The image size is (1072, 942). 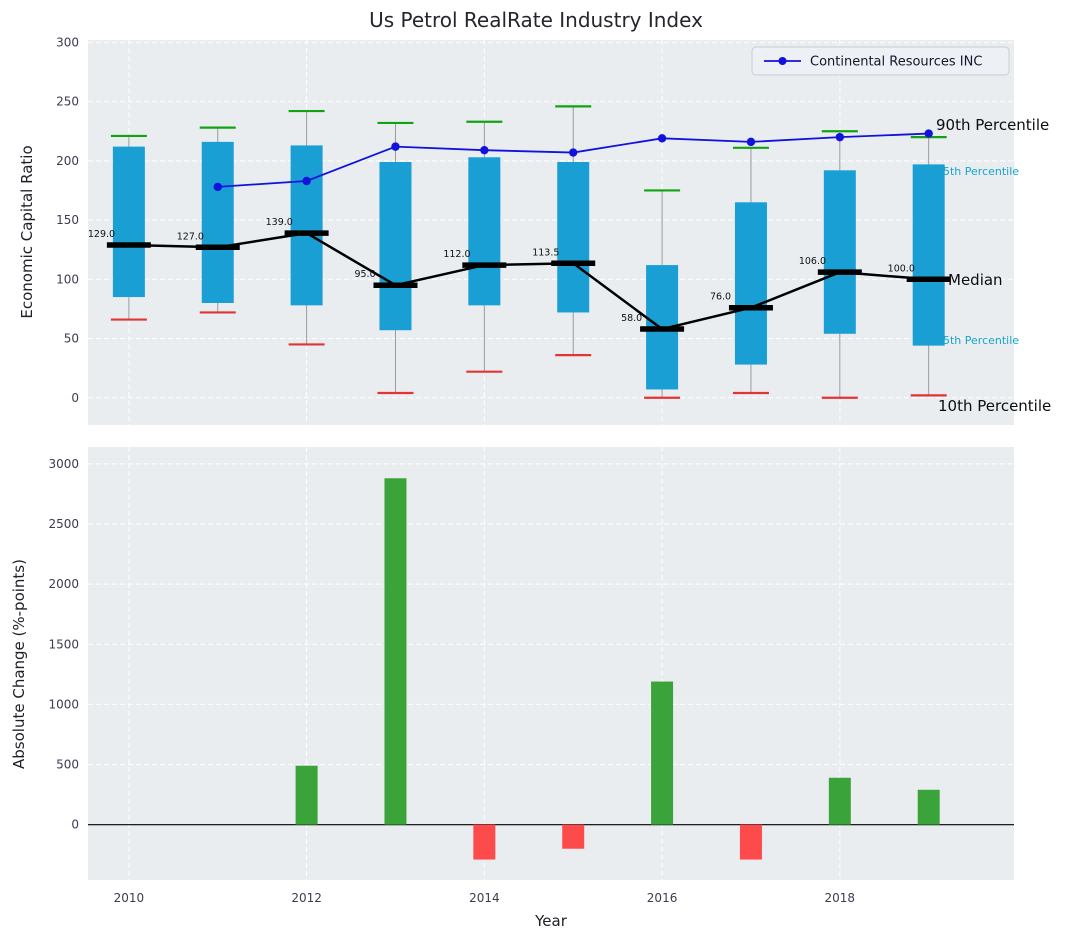 What do you see at coordinates (839, 252) in the screenshot?
I see `box-2018` at bounding box center [839, 252].